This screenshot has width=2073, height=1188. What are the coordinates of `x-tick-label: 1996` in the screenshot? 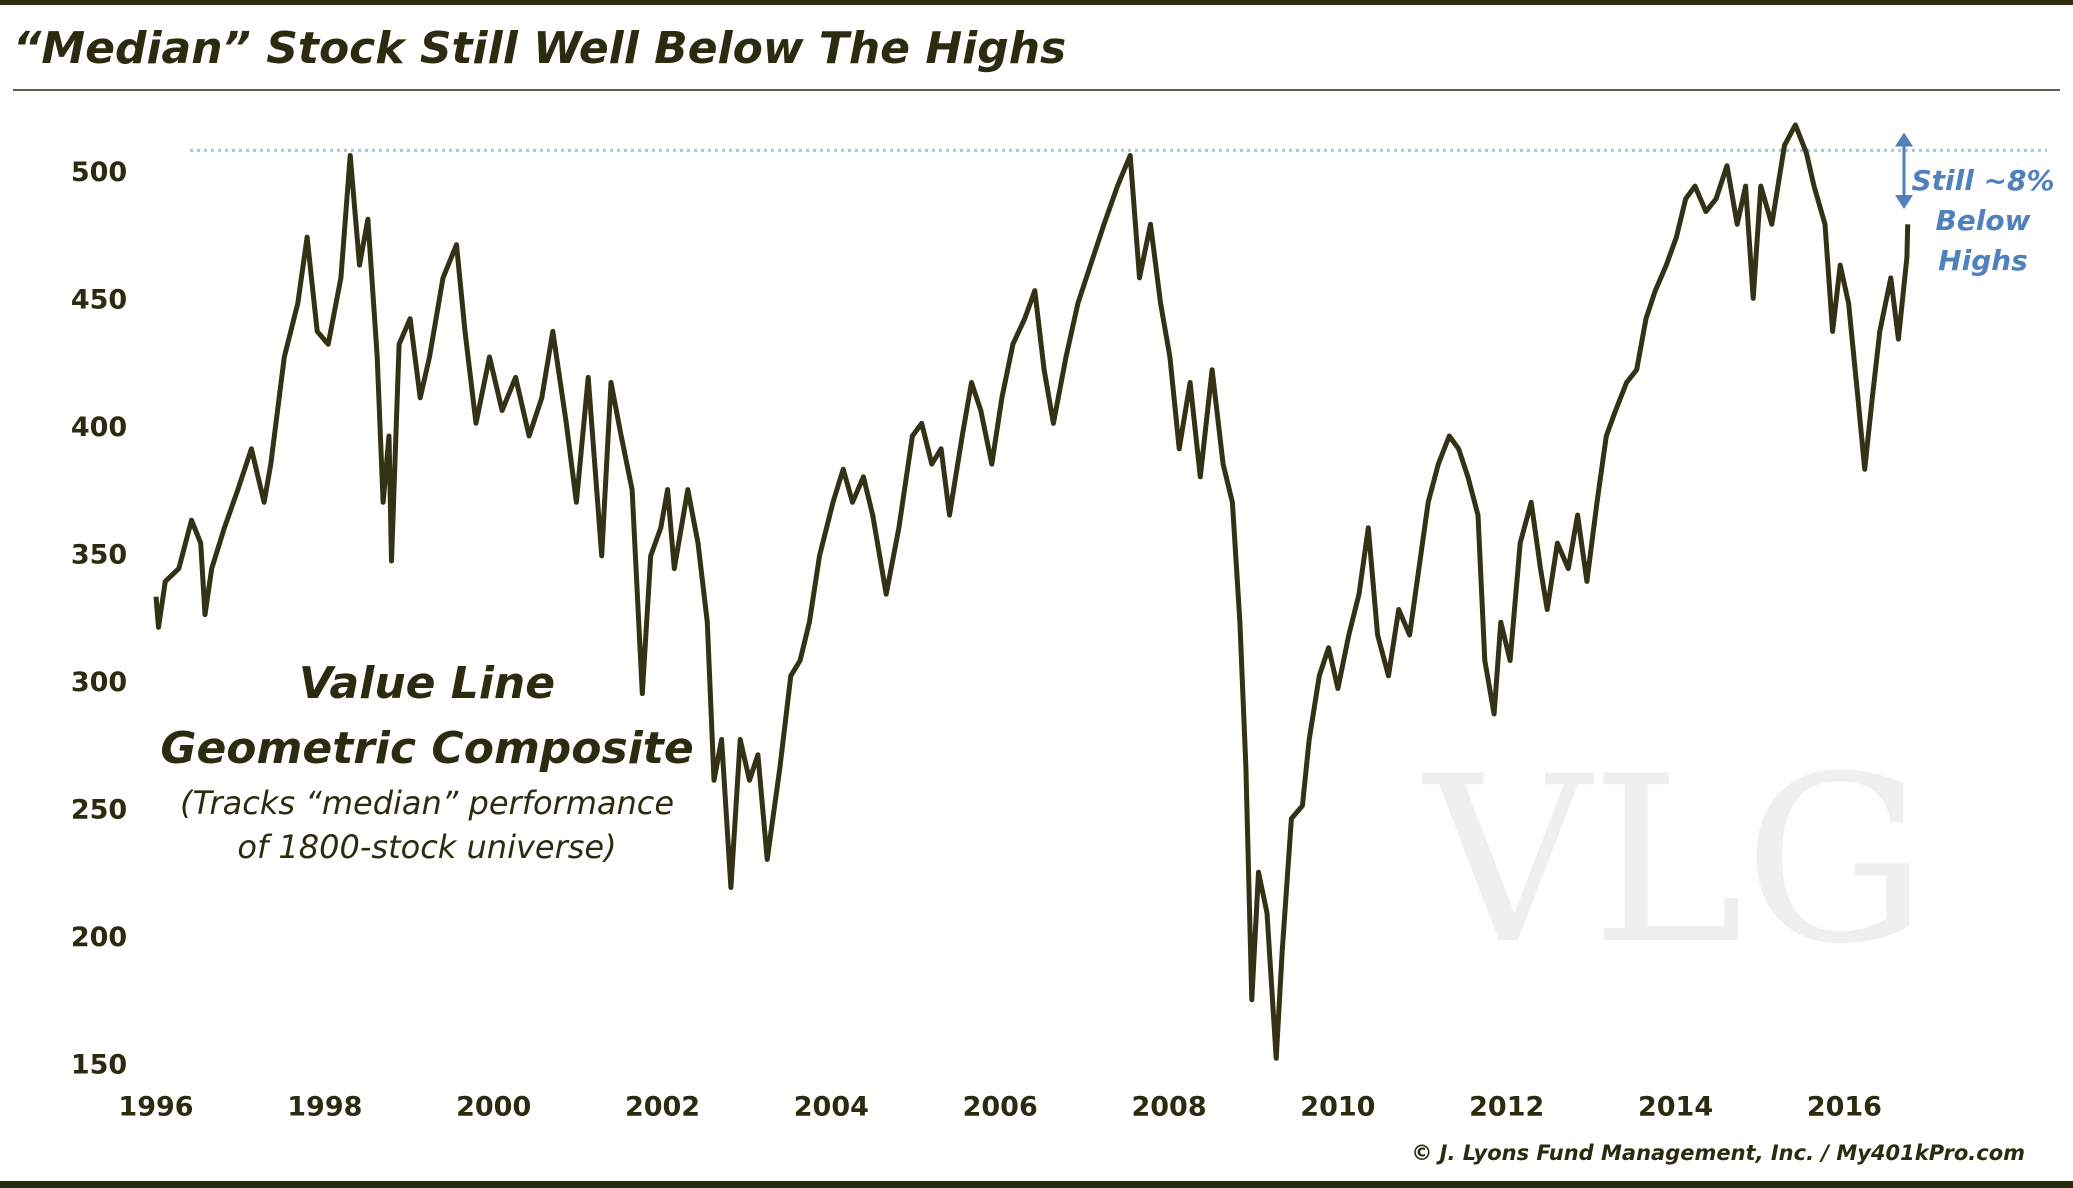 It's located at (155, 1107).